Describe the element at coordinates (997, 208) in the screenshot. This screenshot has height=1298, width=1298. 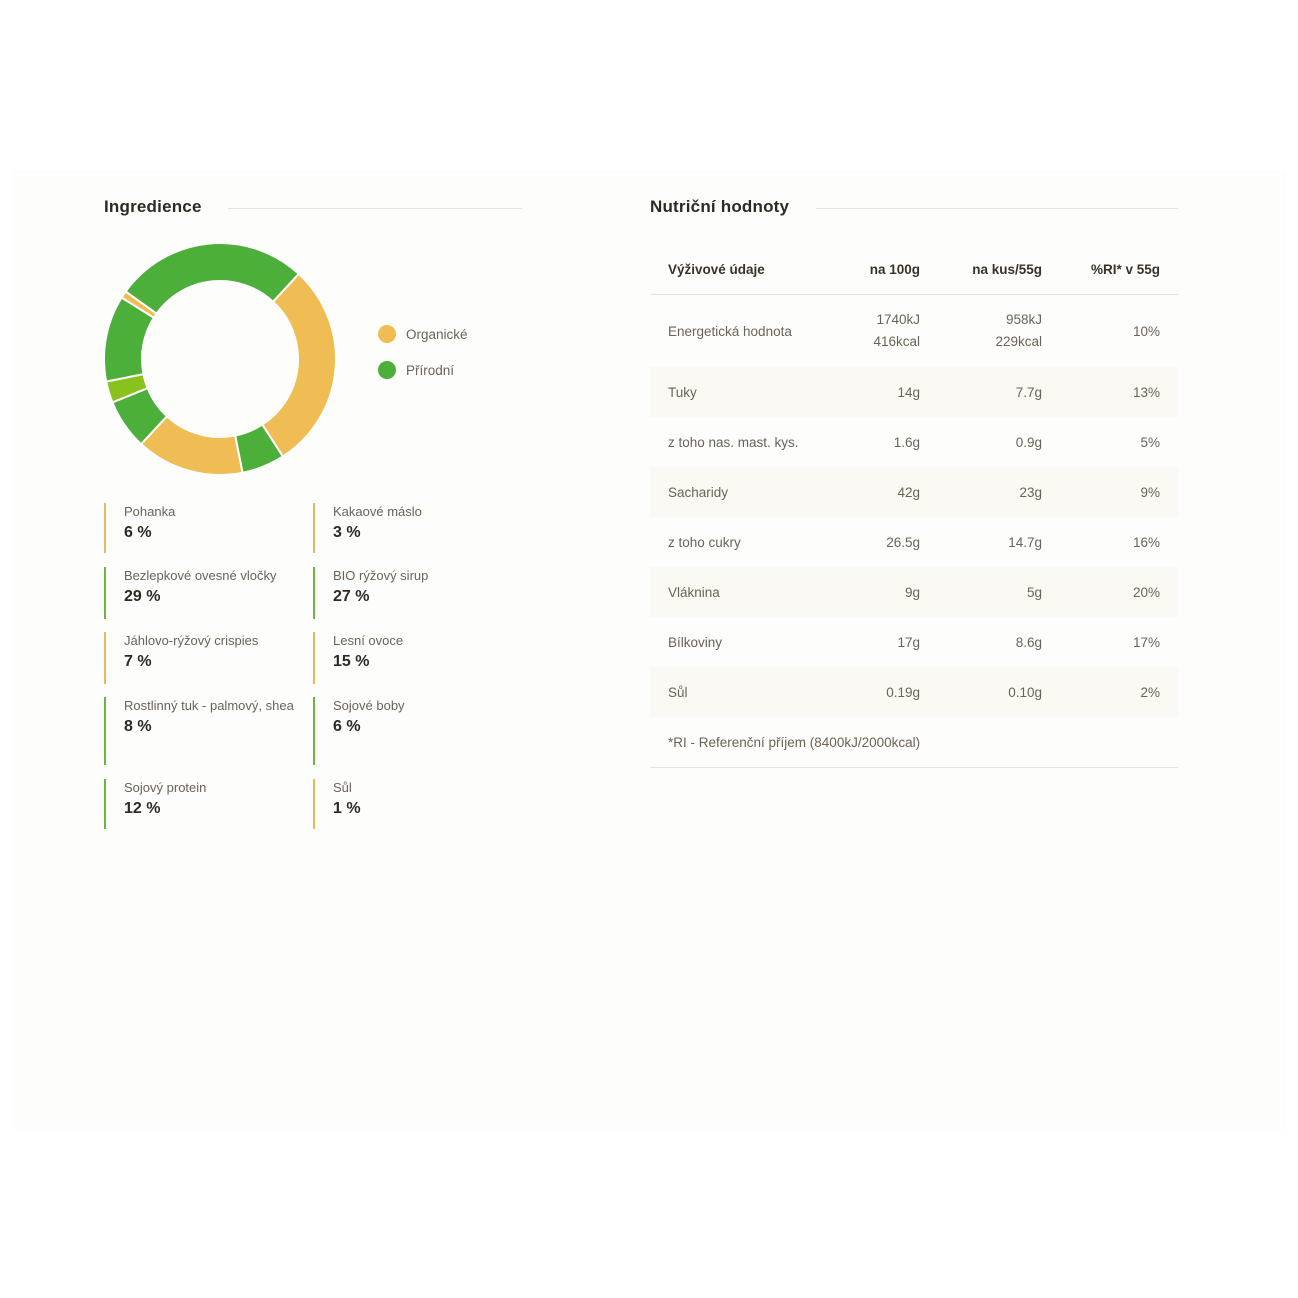
I see `nutrition-title-divider` at that location.